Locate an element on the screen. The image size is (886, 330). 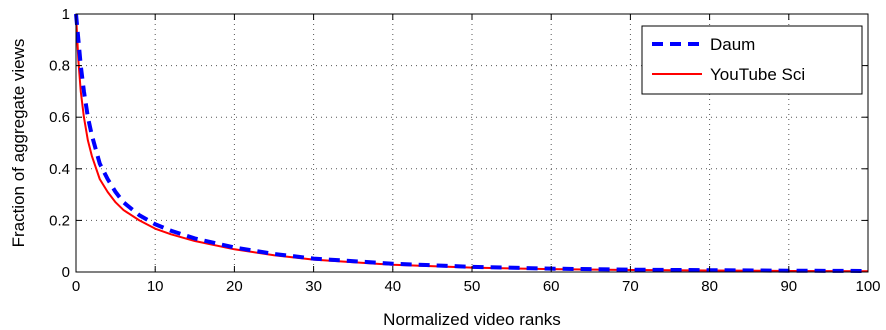
y-tick-label: 0.2 is located at coordinates (59, 220).